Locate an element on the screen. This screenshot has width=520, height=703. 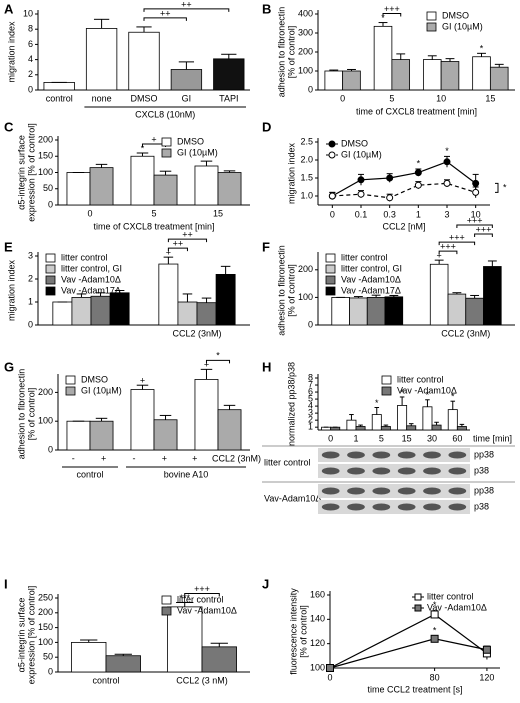
y-axis-label: [% of control] is located at coordinates (31, 414).